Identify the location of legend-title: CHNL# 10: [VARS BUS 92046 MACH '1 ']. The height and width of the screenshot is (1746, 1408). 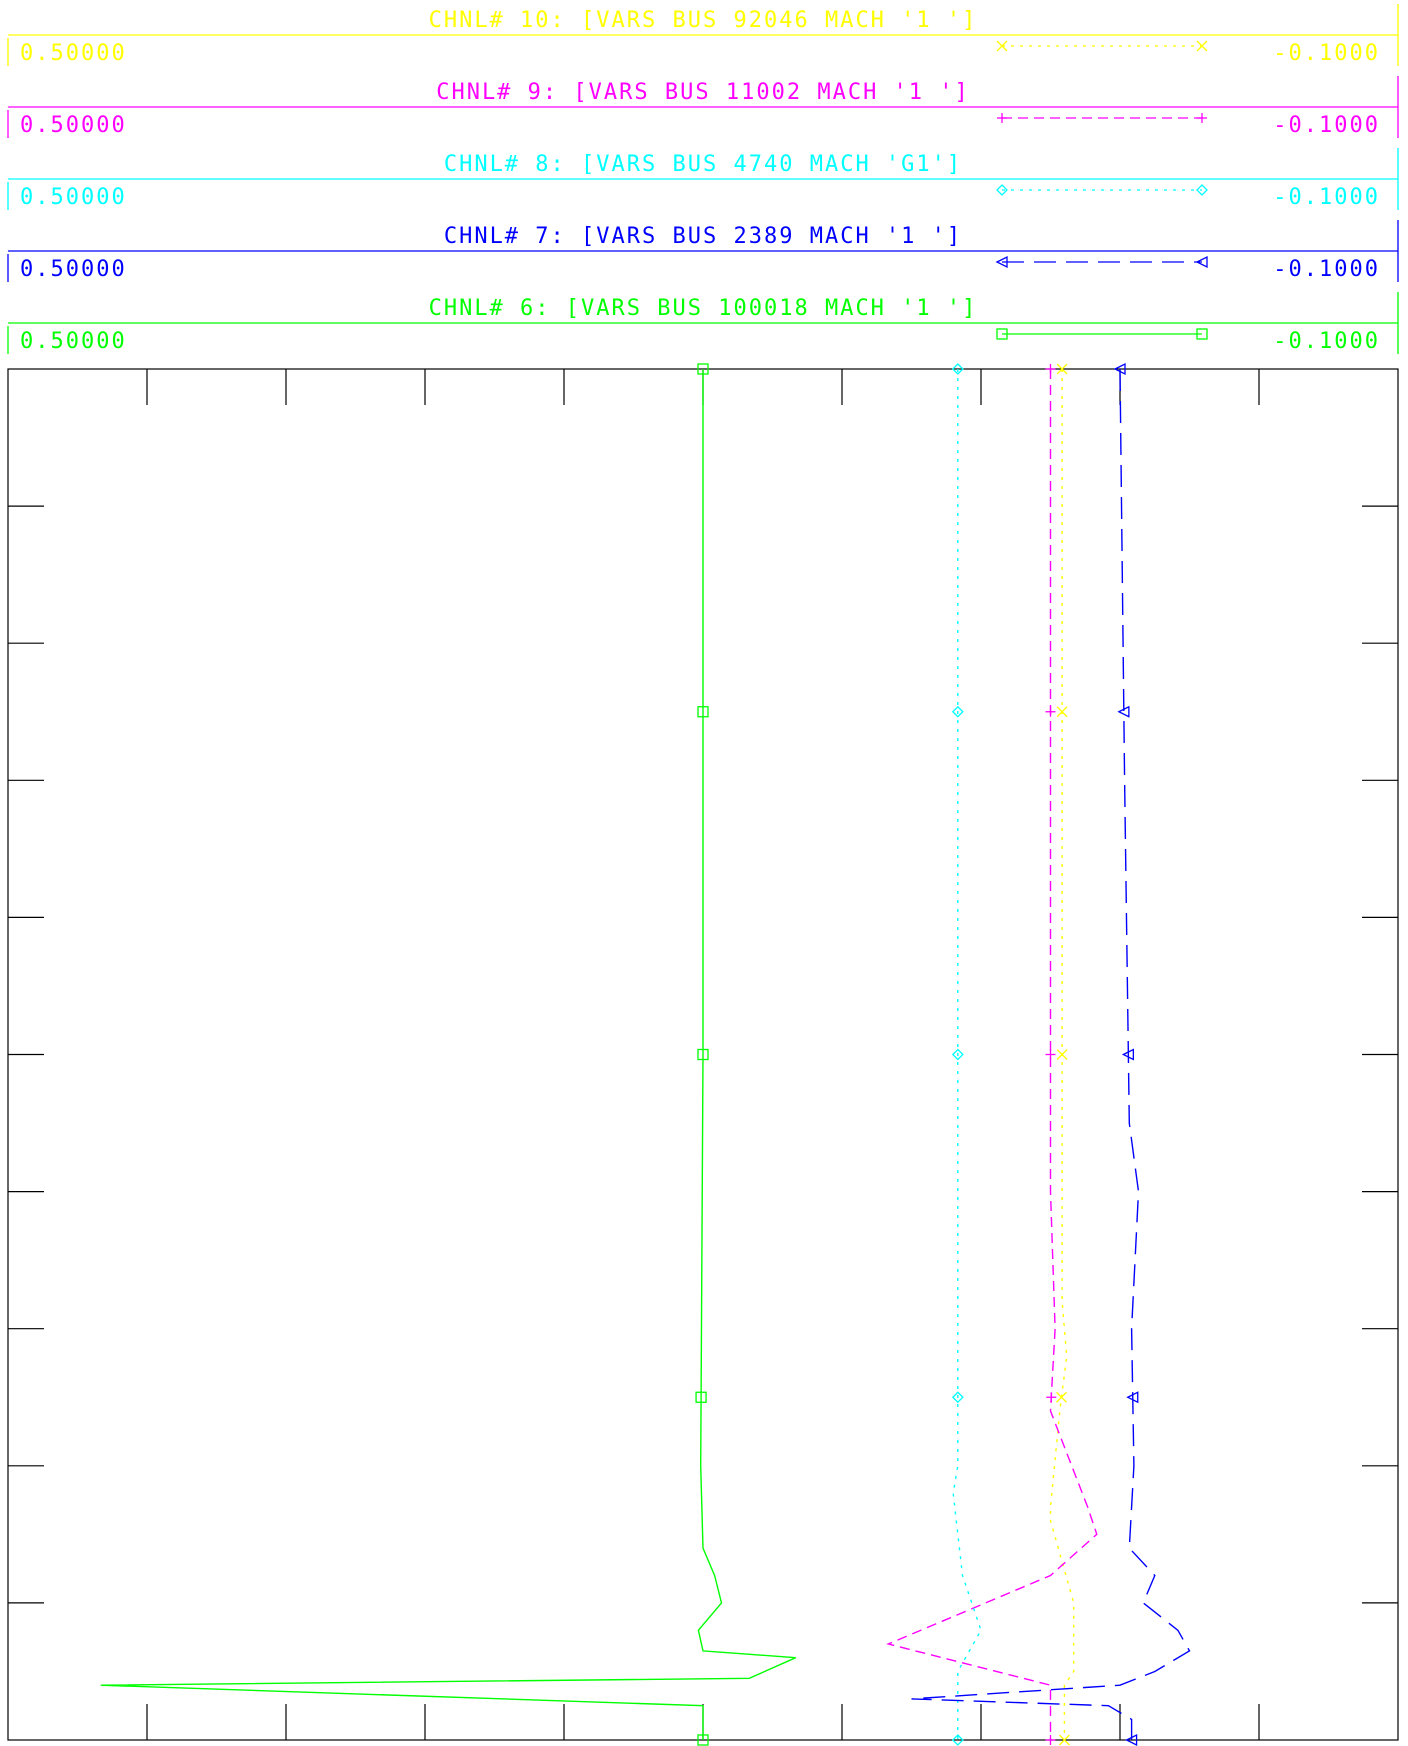
(703, 20).